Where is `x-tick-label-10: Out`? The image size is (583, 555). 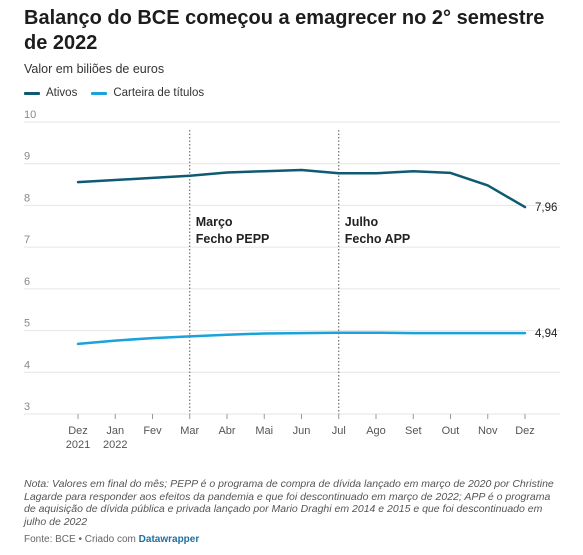 x-tick-label-10: Out is located at coordinates (451, 431).